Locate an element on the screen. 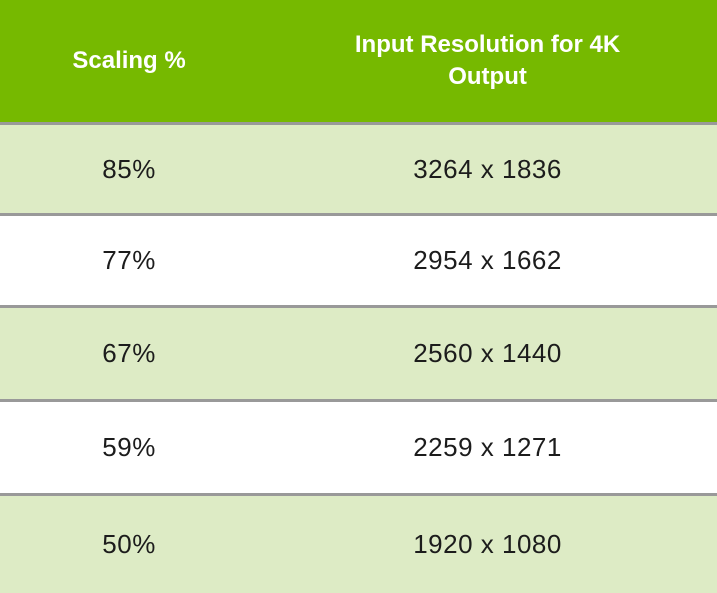 The image size is (717, 593). scaling-value: 67% is located at coordinates (129, 353).